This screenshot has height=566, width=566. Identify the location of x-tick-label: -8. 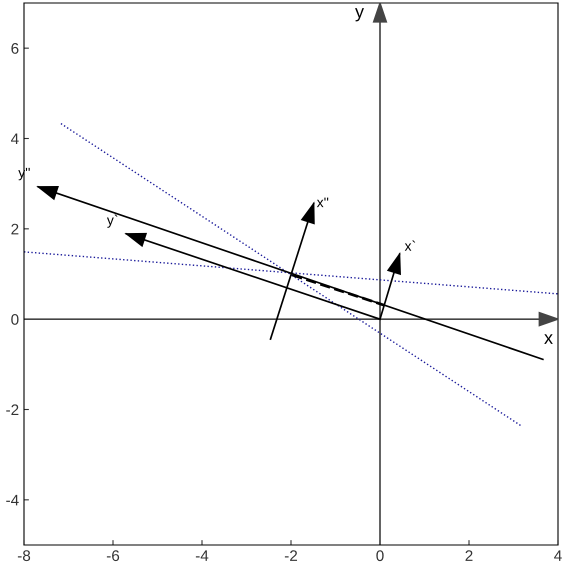
(24, 556).